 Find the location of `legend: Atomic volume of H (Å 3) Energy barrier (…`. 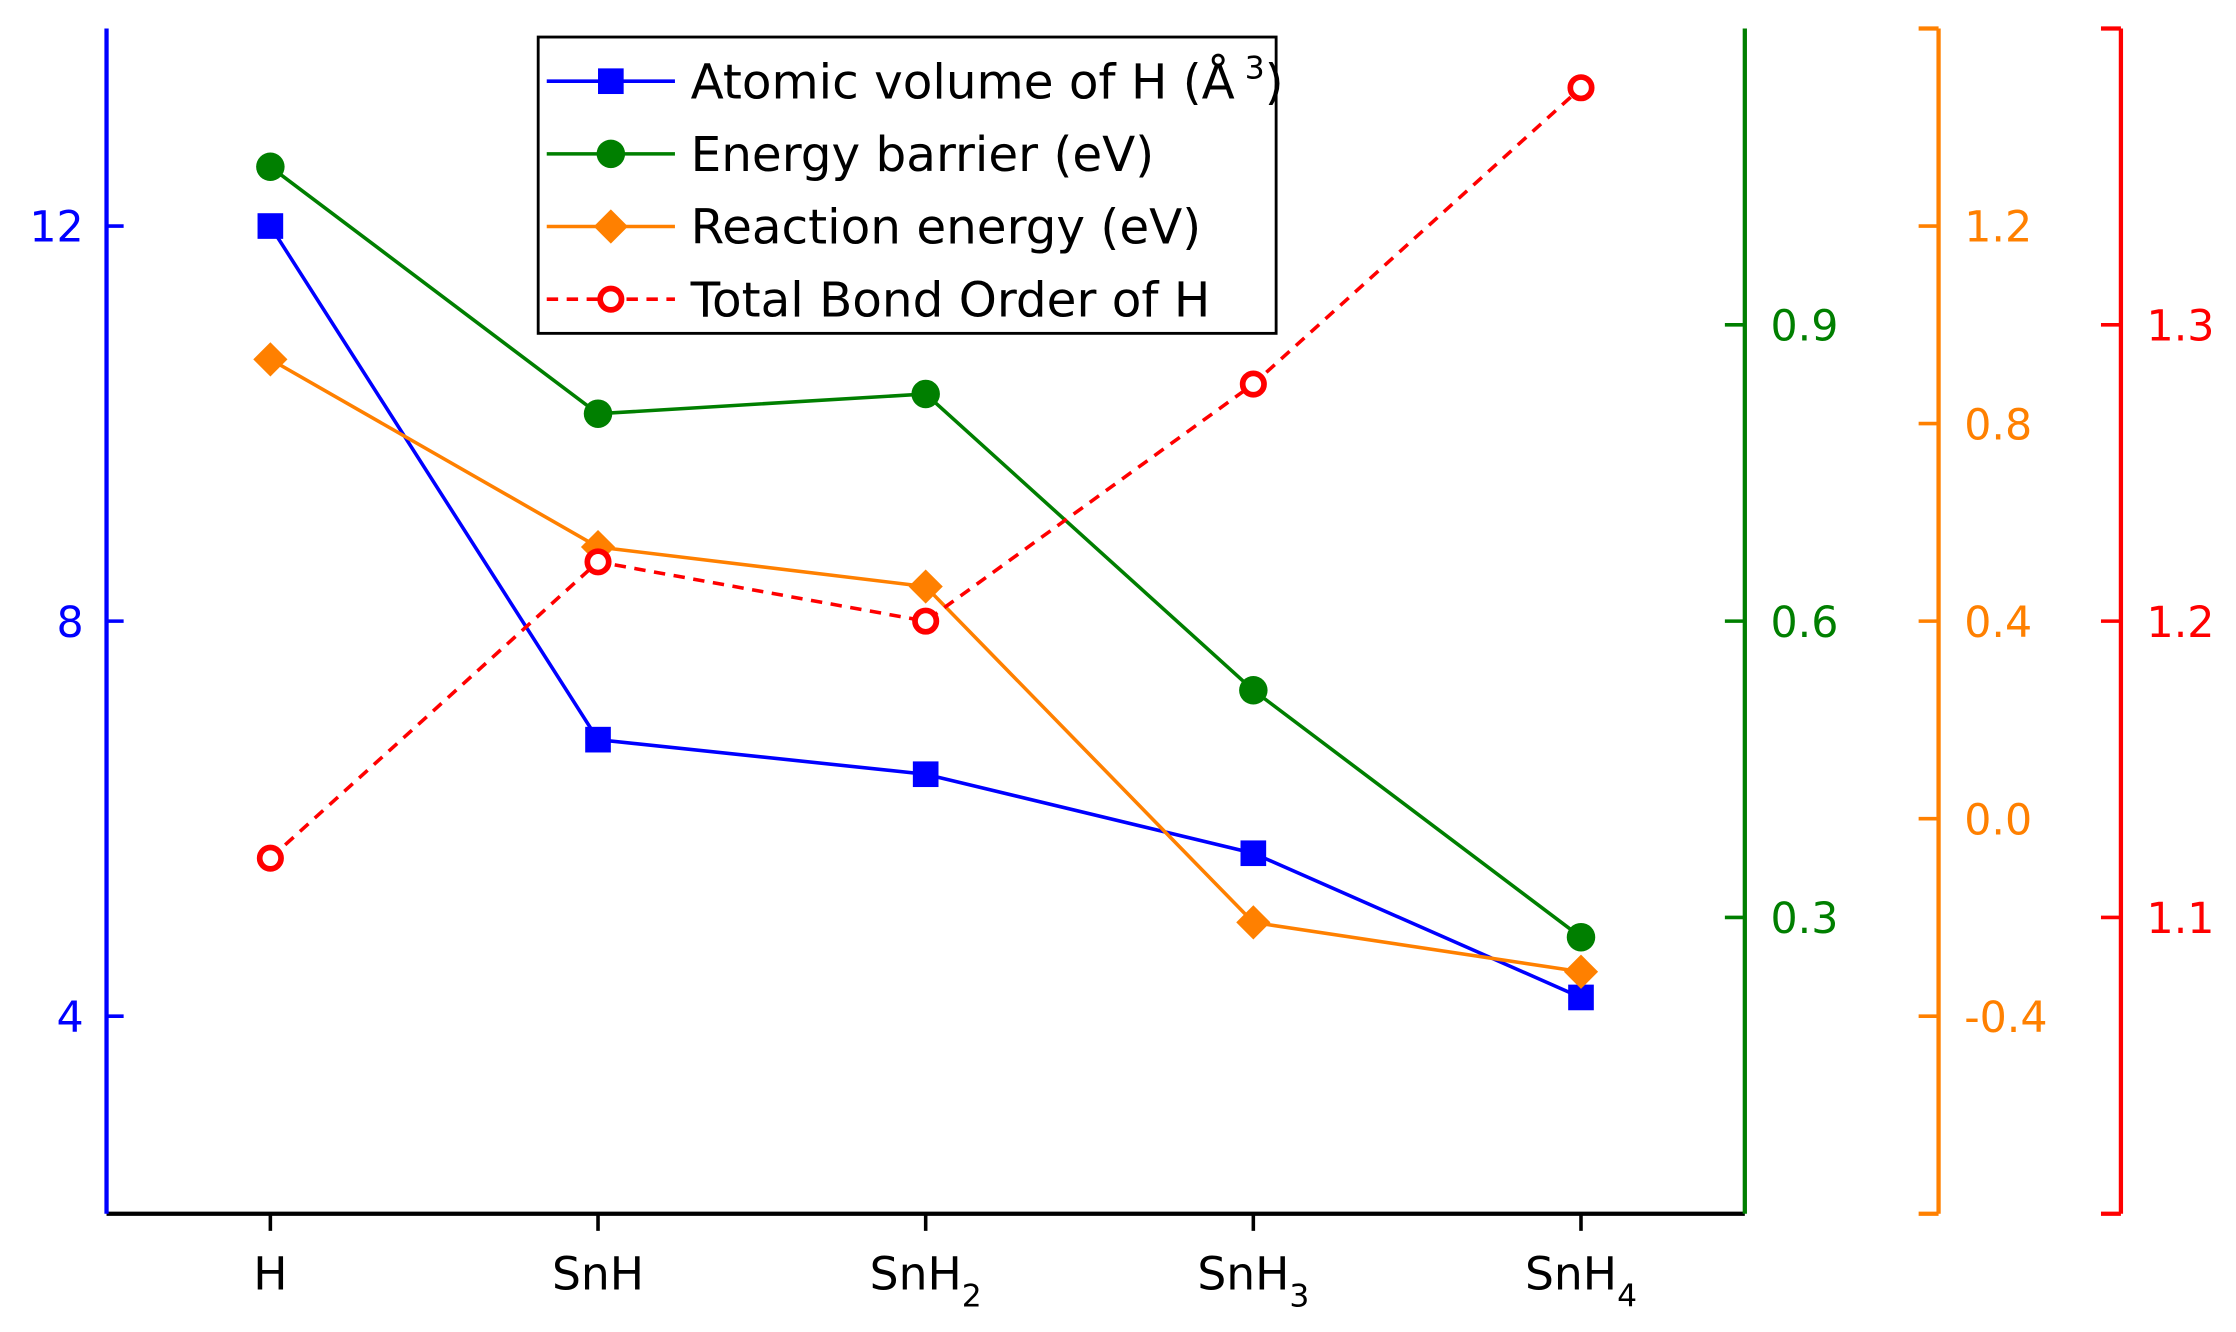

legend: Atomic volume of H (Å 3) Energy barrier (… is located at coordinates (910, 185).